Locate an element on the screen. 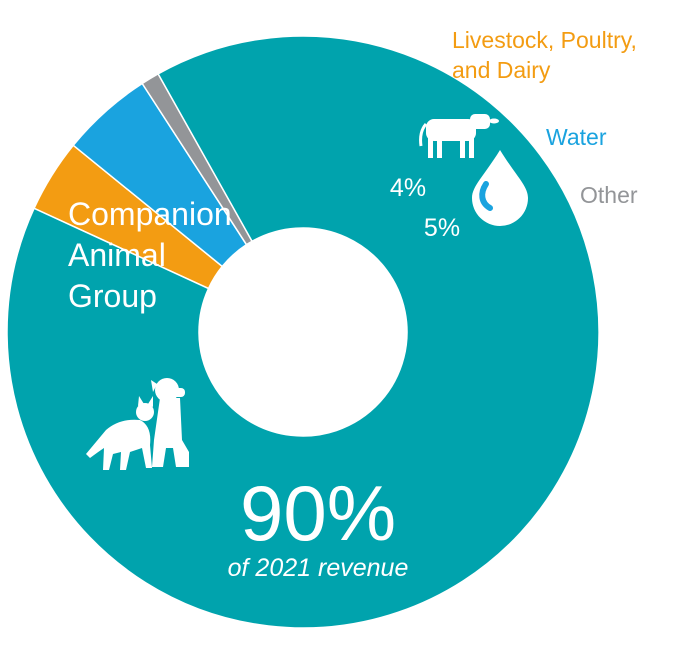 The height and width of the screenshot is (658, 680). label-livestock-line2: and Dairy is located at coordinates (501, 70).